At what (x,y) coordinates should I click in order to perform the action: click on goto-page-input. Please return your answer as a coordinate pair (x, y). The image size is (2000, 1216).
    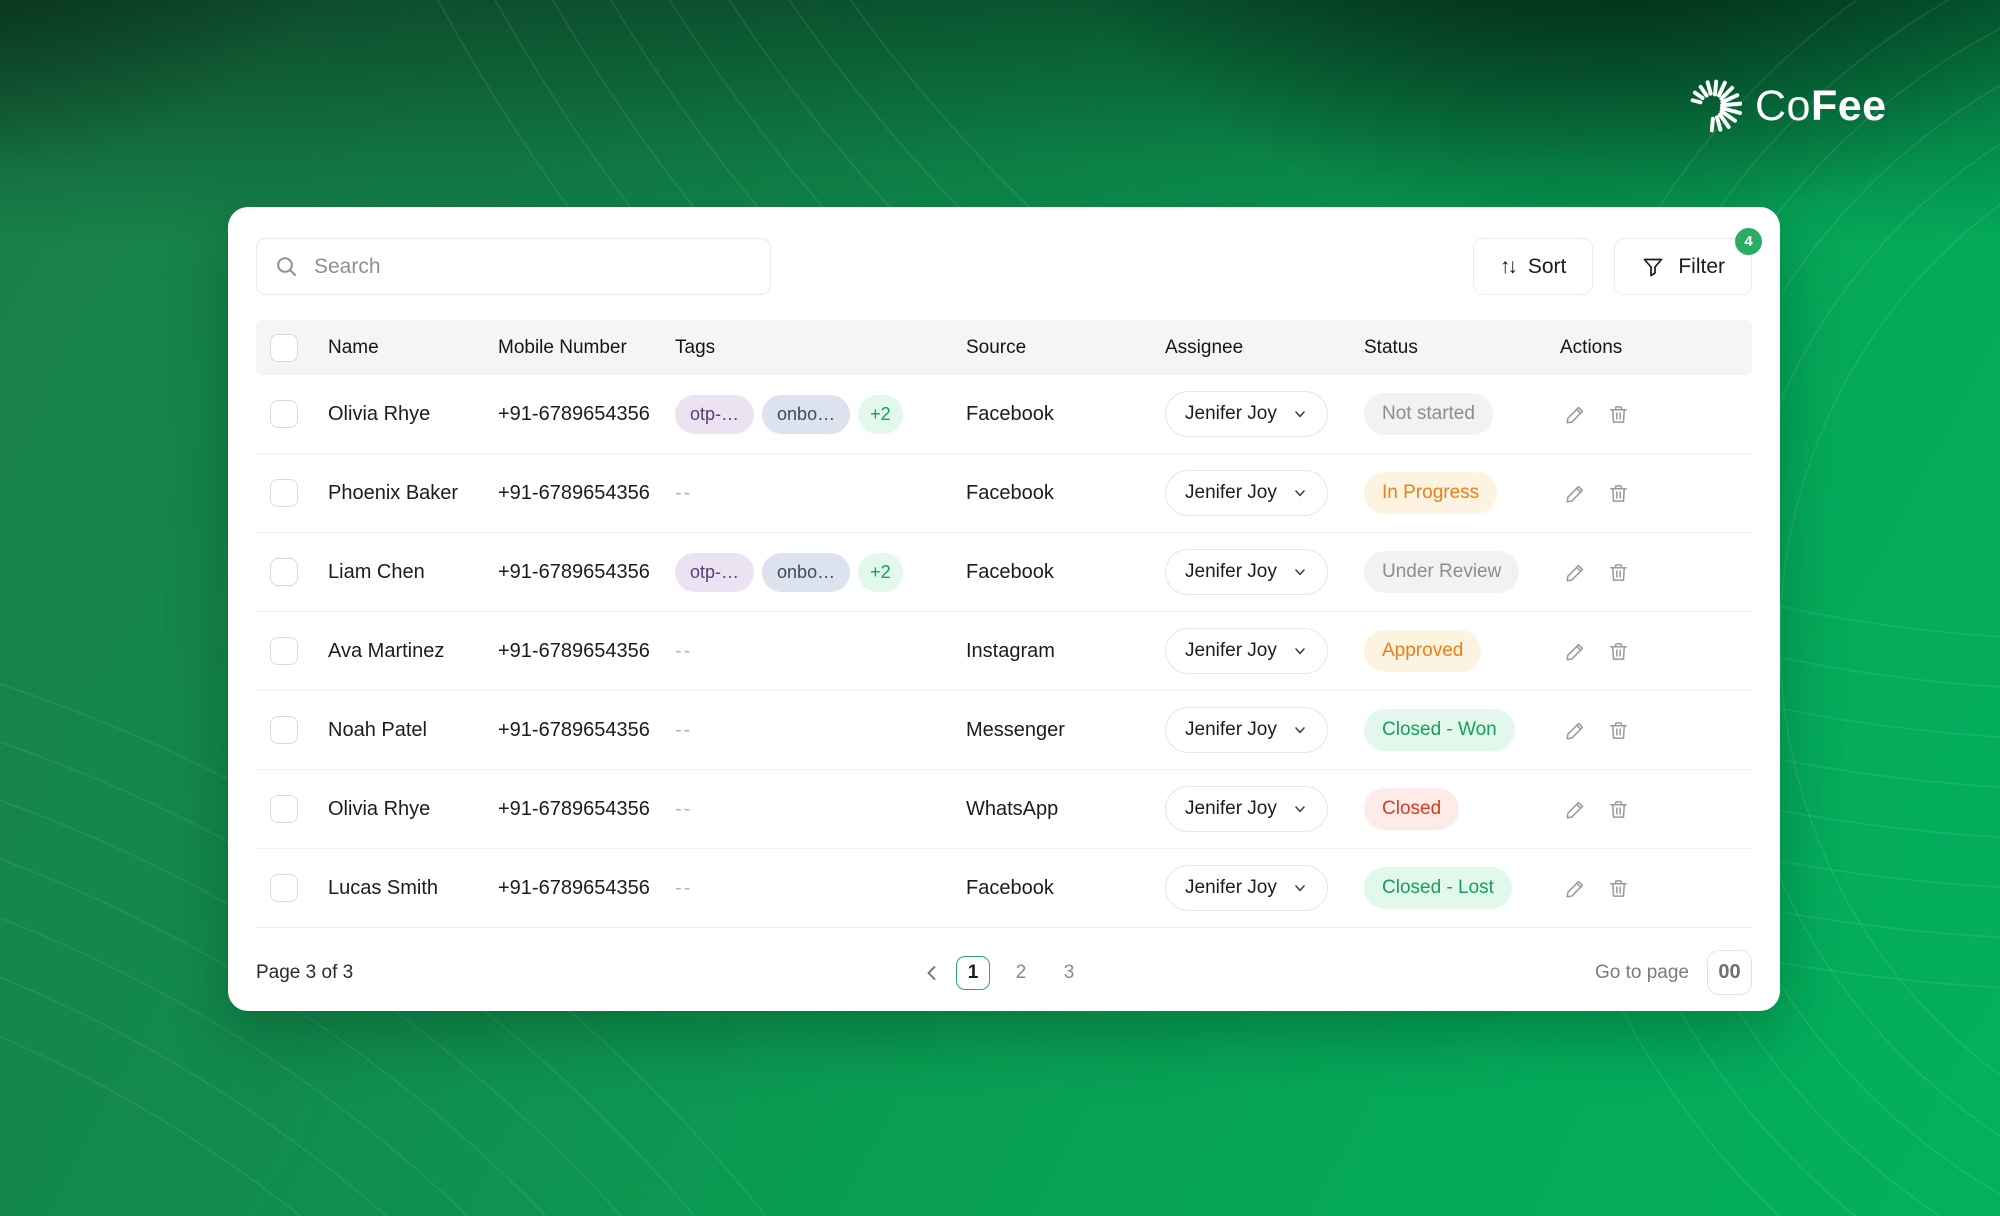
    Looking at the image, I should click on (1729, 972).